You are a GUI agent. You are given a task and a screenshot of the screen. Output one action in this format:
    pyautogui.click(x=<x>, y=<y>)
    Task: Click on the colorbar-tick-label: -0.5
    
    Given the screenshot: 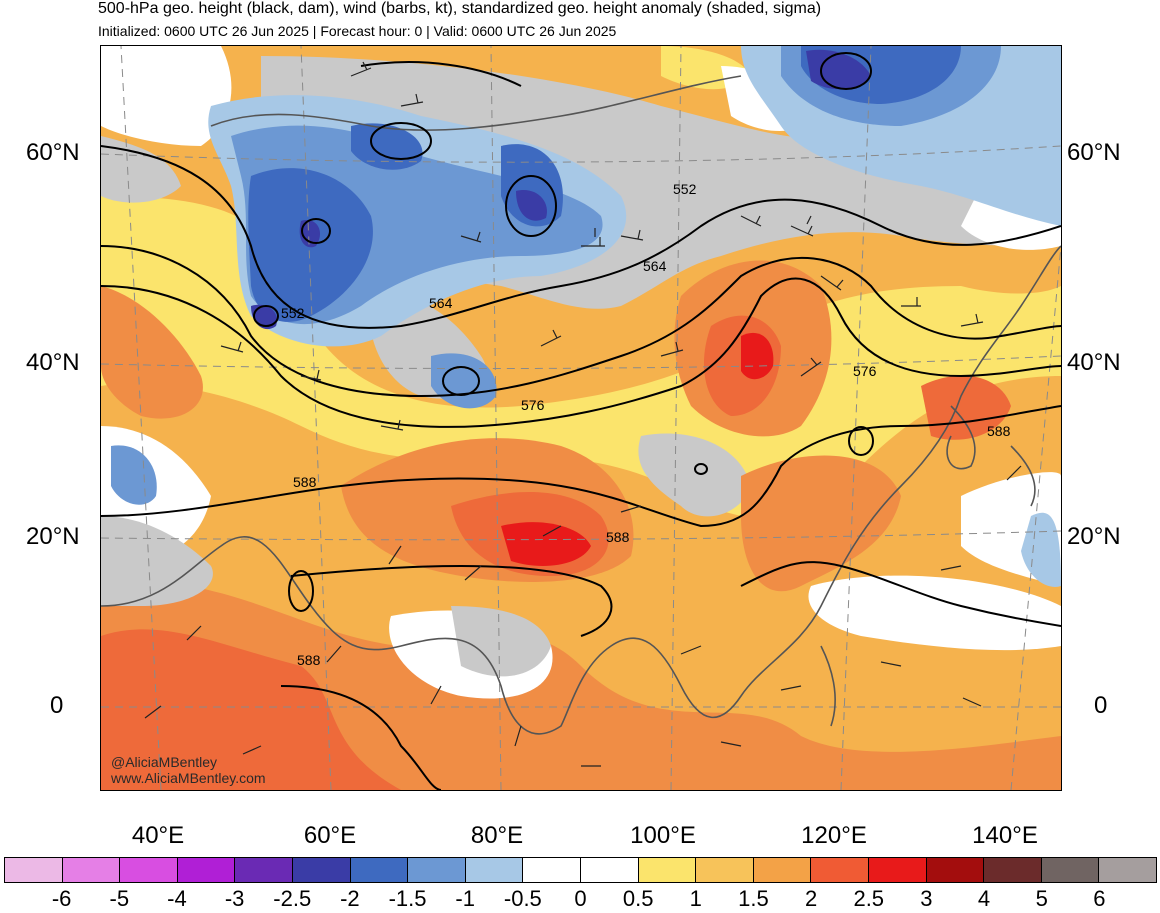 What is the action you would take?
    pyautogui.click(x=522, y=898)
    